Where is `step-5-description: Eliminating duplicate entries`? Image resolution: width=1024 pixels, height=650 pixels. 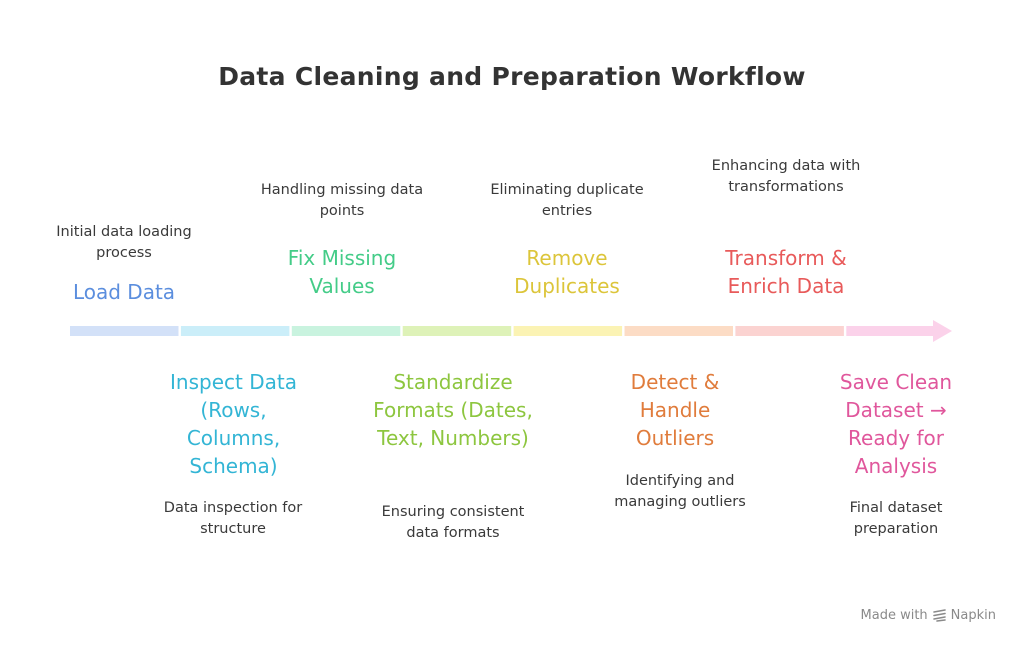 step-5-description: Eliminating duplicate entries is located at coordinates (567, 200).